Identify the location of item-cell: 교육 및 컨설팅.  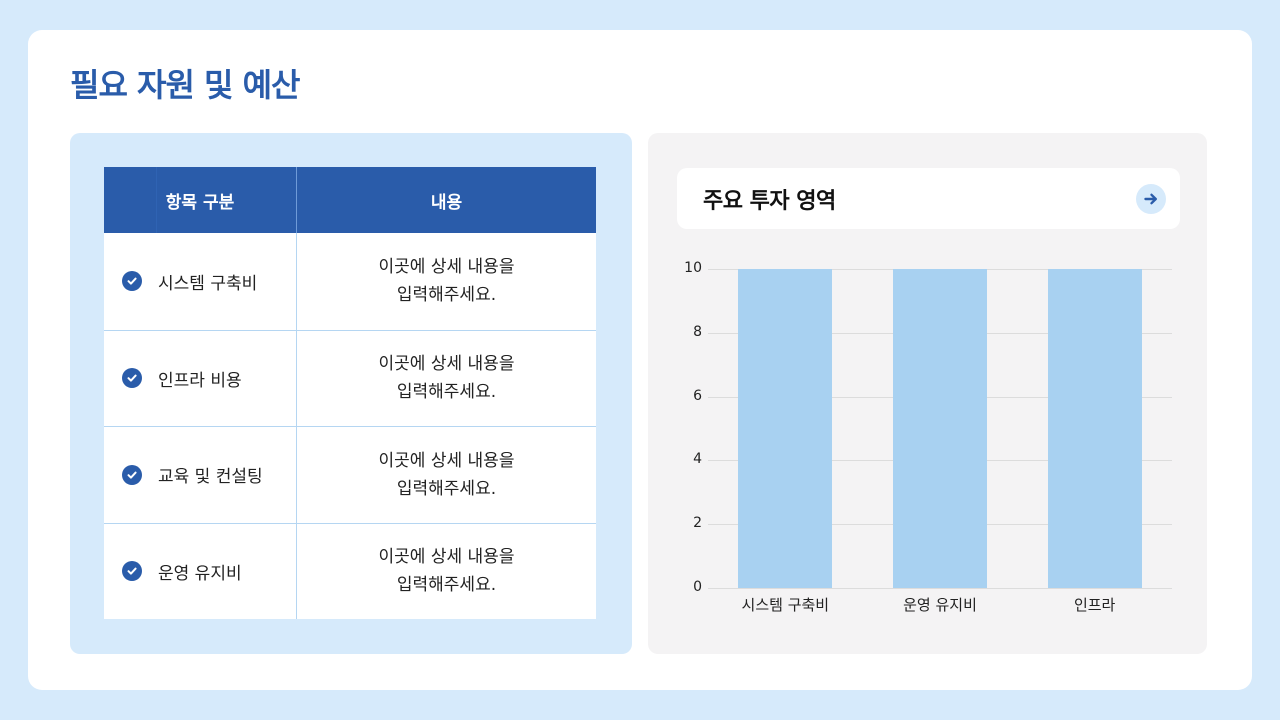
(200, 475).